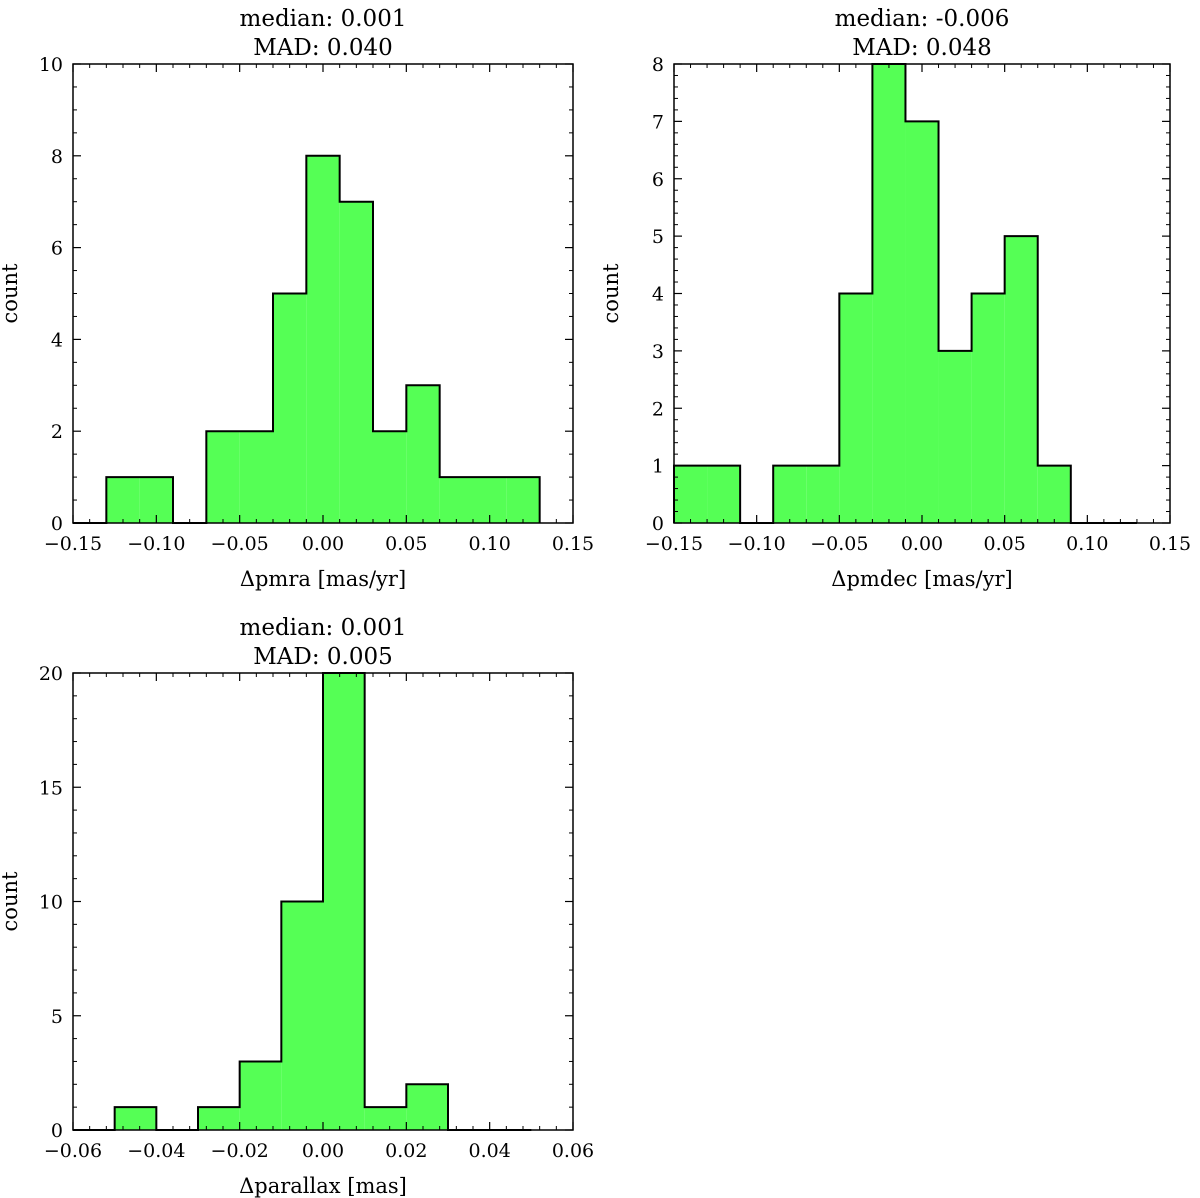 Image resolution: width=1200 pixels, height=1198 pixels. I want to click on y-tick-label: 7, so click(658, 122).